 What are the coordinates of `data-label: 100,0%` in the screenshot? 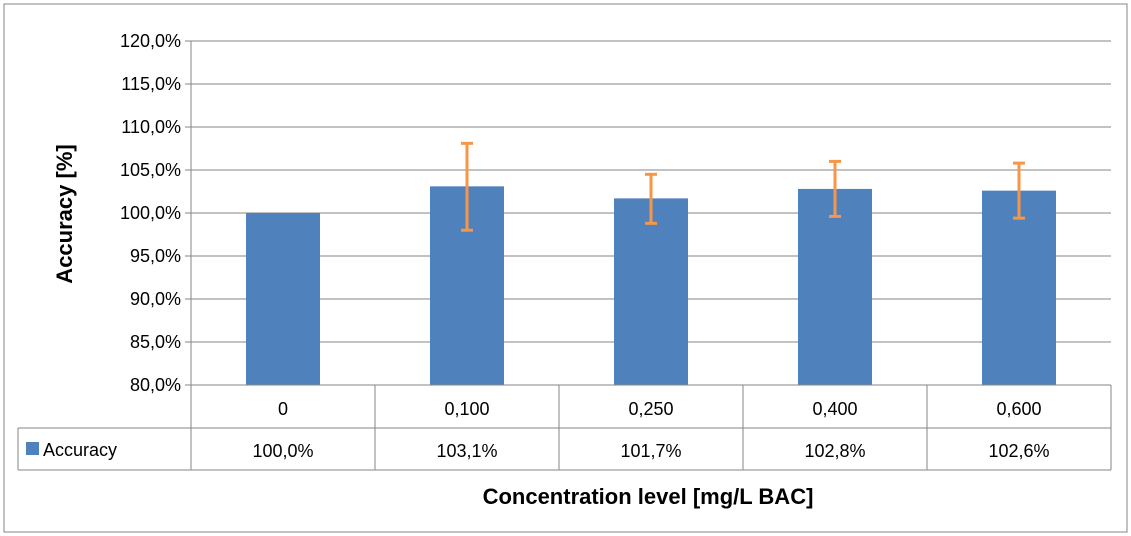 It's located at (282, 451).